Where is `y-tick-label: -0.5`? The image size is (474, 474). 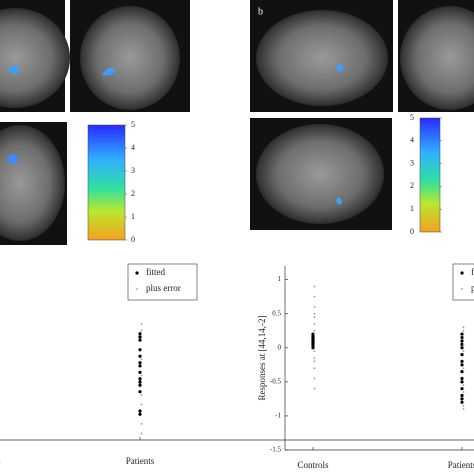
y-tick-label: -0.5 is located at coordinates (276, 381).